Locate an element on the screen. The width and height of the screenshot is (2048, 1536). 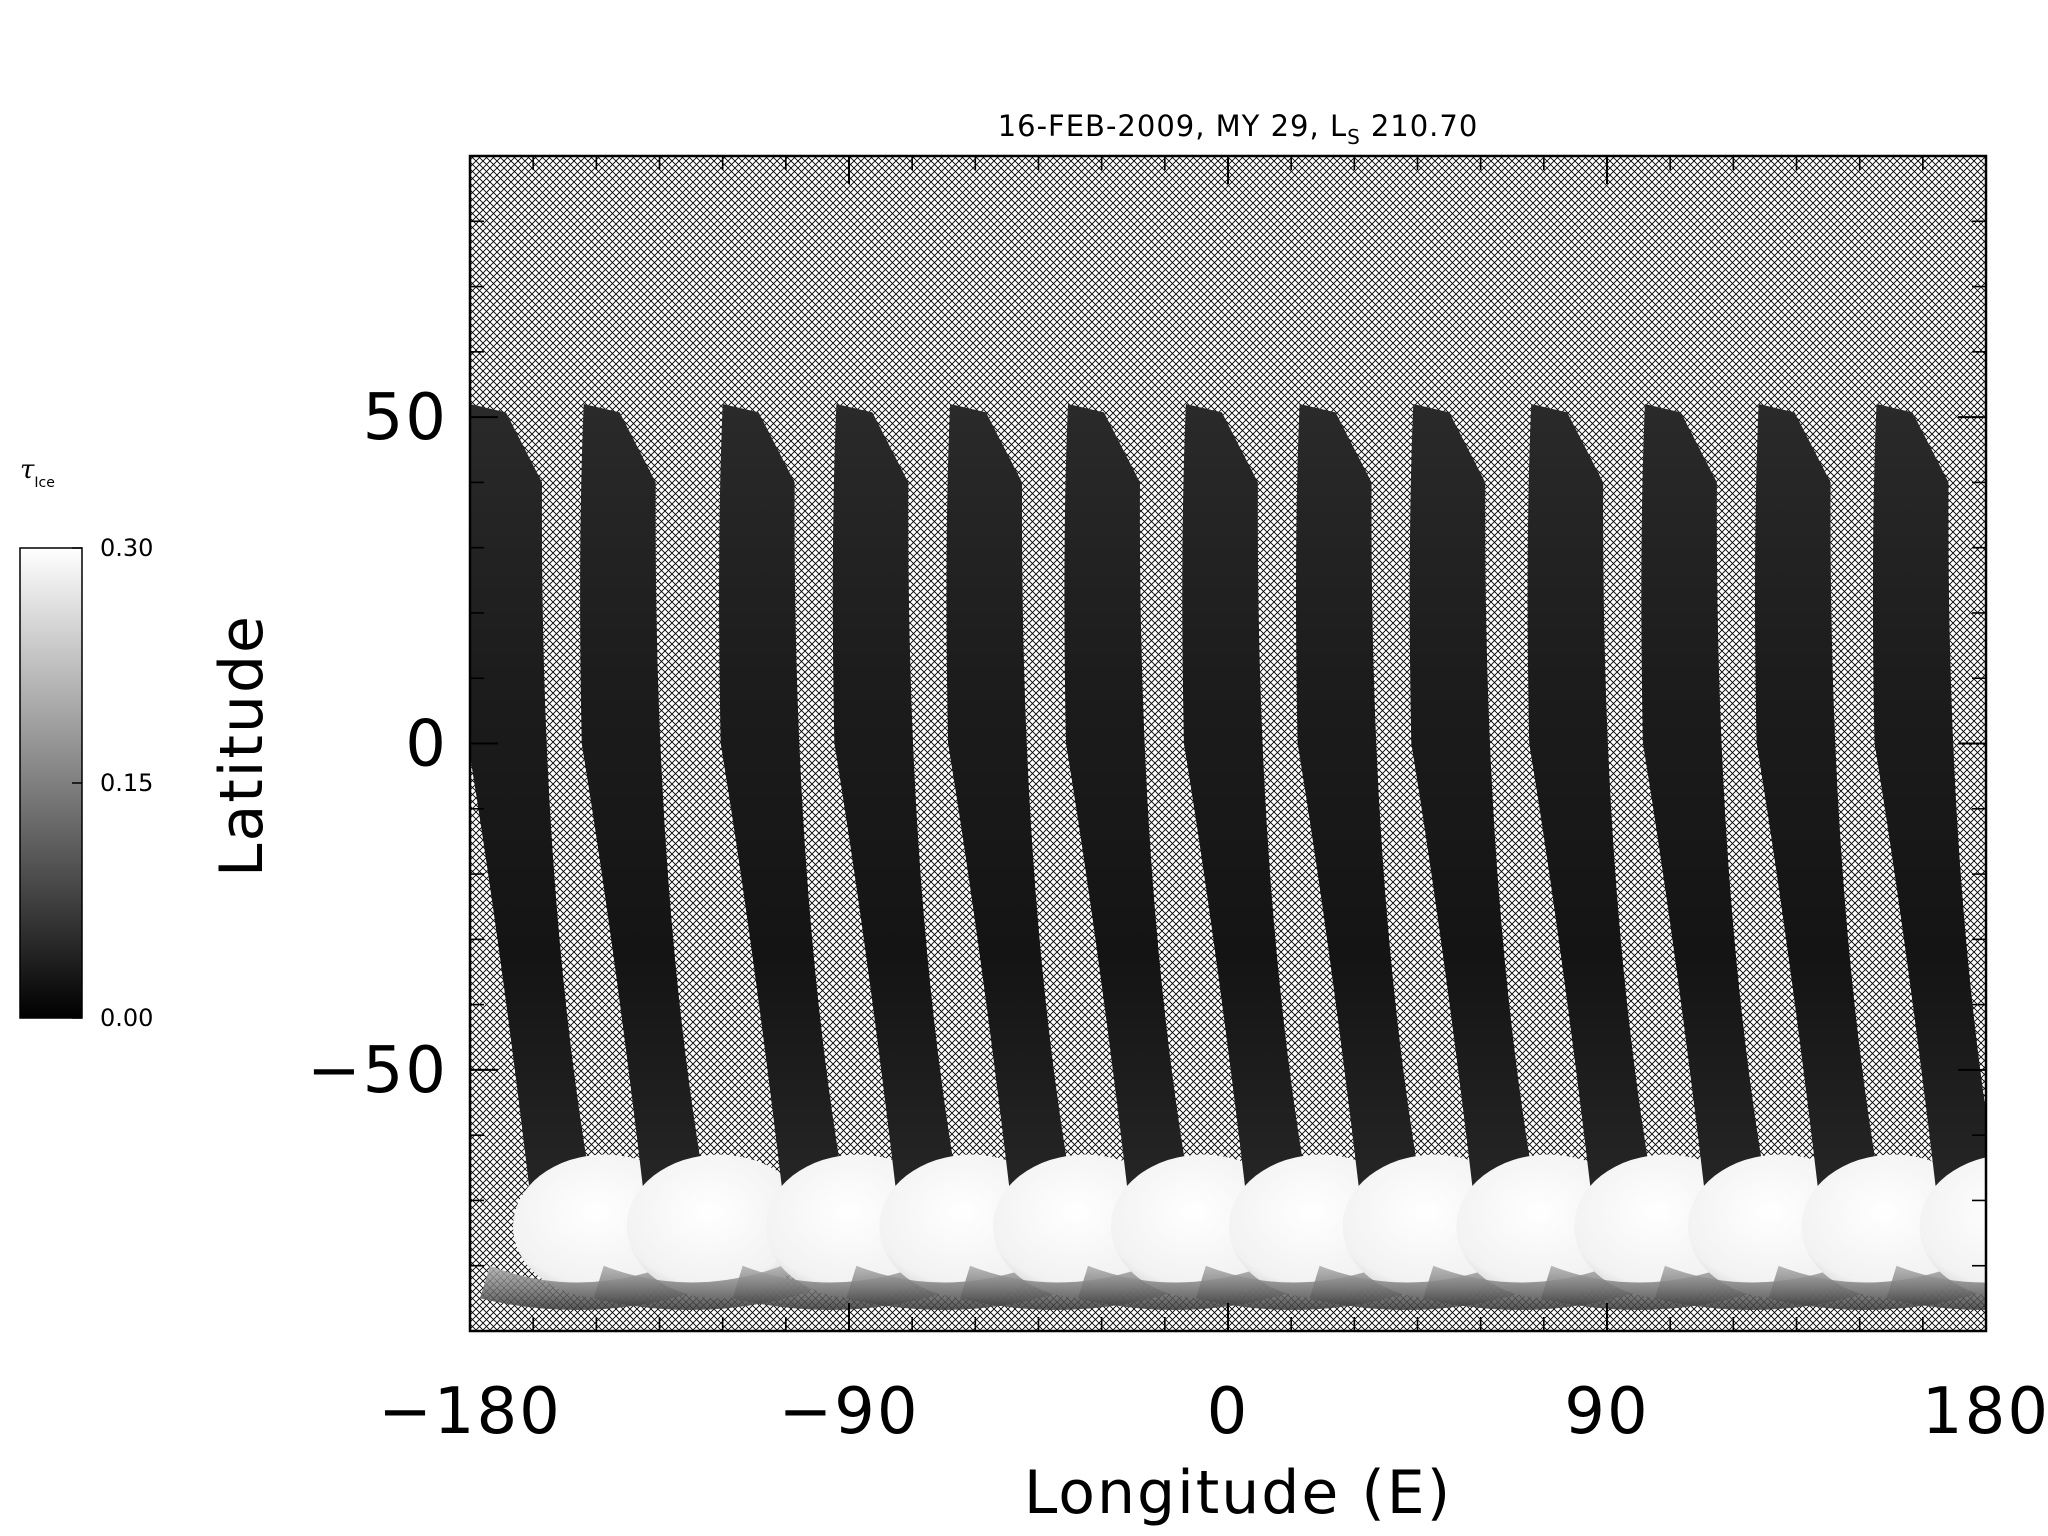
x-tick-label: −180 is located at coordinates (470, 1412).